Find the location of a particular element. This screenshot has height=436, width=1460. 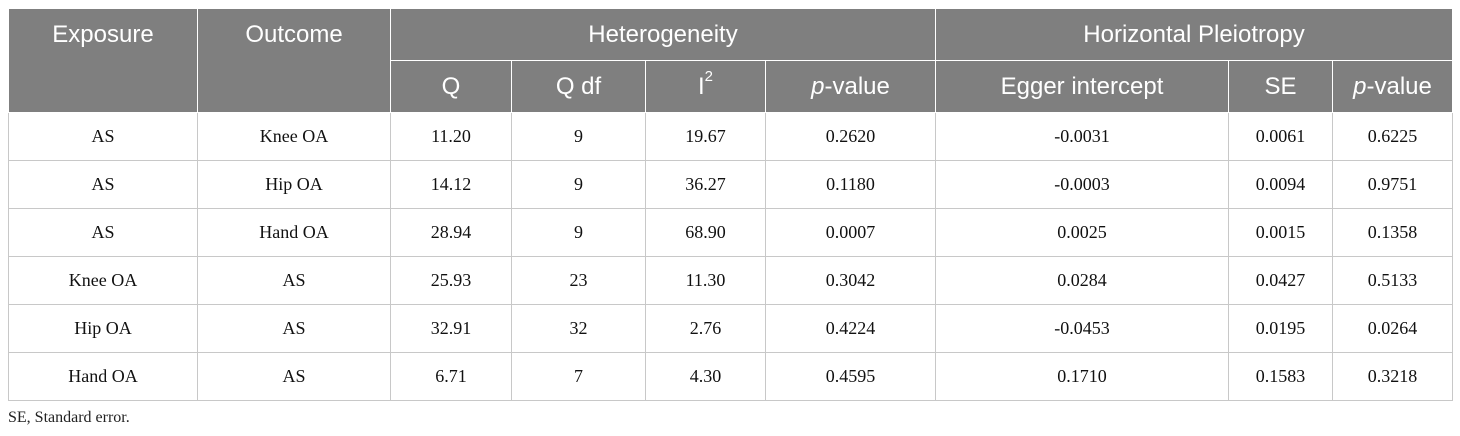

cell-i-squared: 68.90 is located at coordinates (705, 232).